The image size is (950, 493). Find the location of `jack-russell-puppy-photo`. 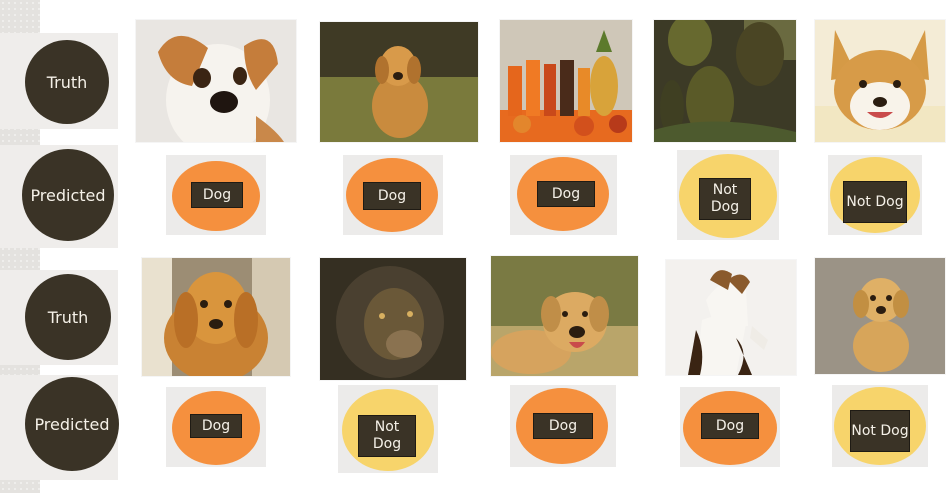

jack-russell-puppy-photo is located at coordinates (216, 81).